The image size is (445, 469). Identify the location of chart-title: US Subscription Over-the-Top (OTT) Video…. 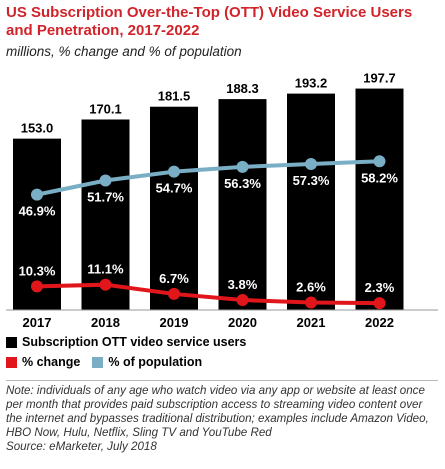
(209, 21).